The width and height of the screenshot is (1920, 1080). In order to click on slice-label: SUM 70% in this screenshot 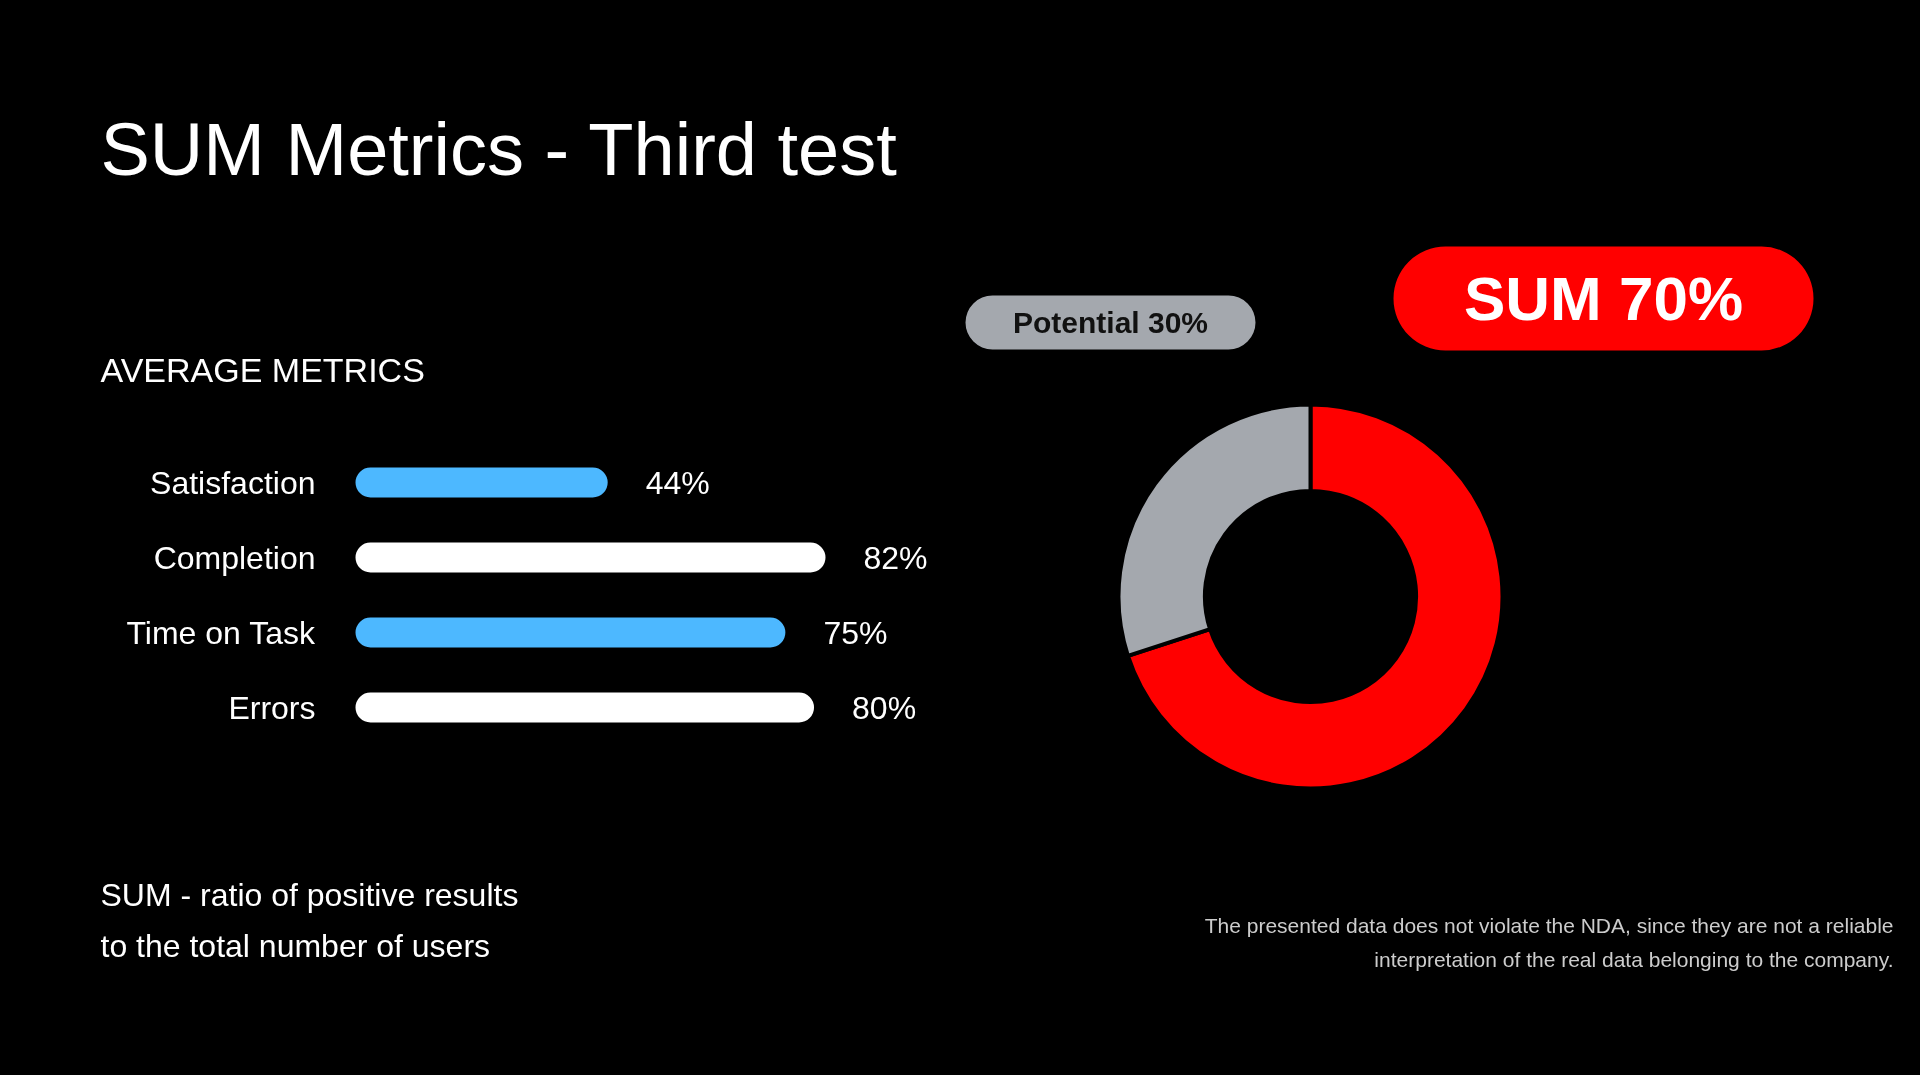, I will do `click(1603, 298)`.